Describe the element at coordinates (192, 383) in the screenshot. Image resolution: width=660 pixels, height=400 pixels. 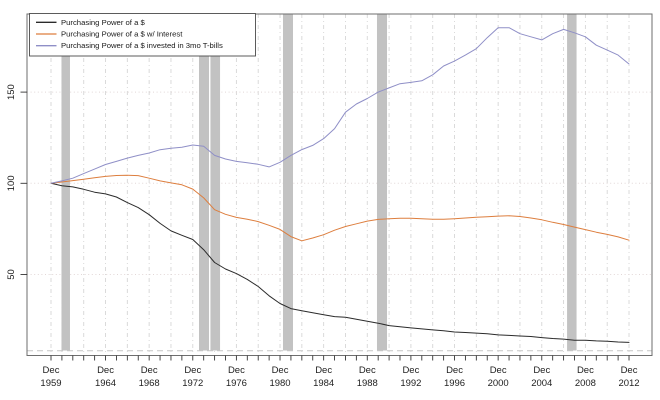
I see `x-axis-label-year: 1972` at that location.